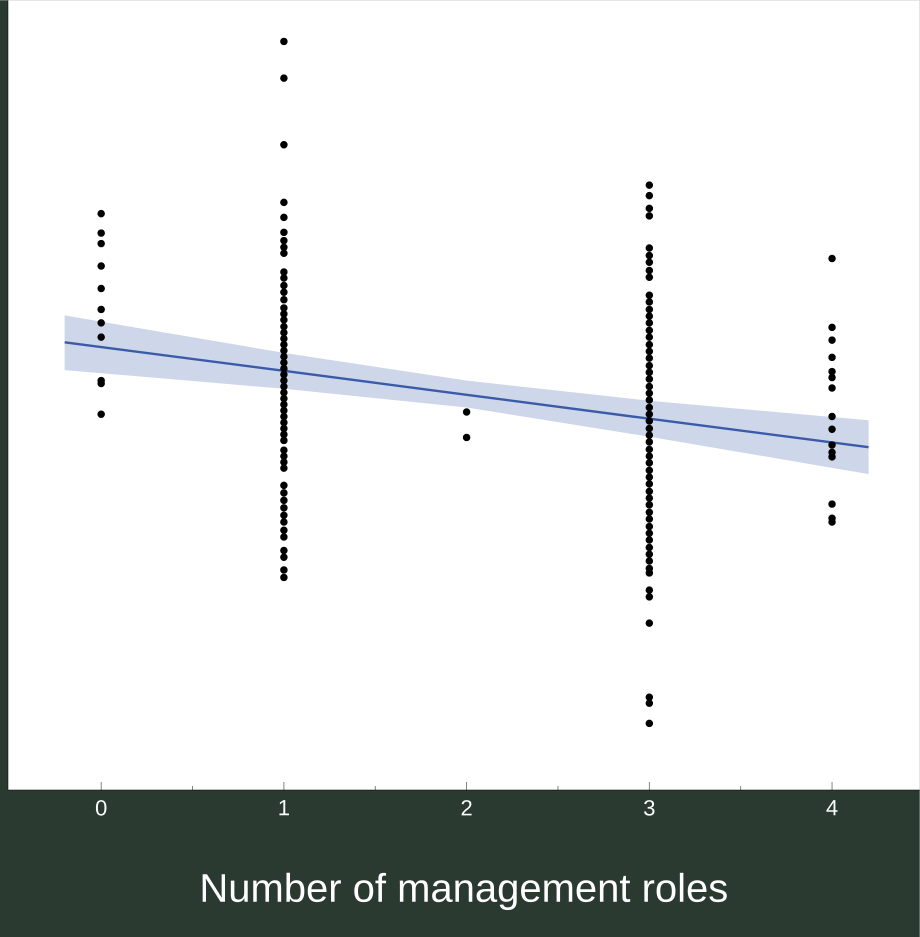 This screenshot has width=920, height=937. I want to click on x-axis-title: Number of management roles, so click(464, 891).